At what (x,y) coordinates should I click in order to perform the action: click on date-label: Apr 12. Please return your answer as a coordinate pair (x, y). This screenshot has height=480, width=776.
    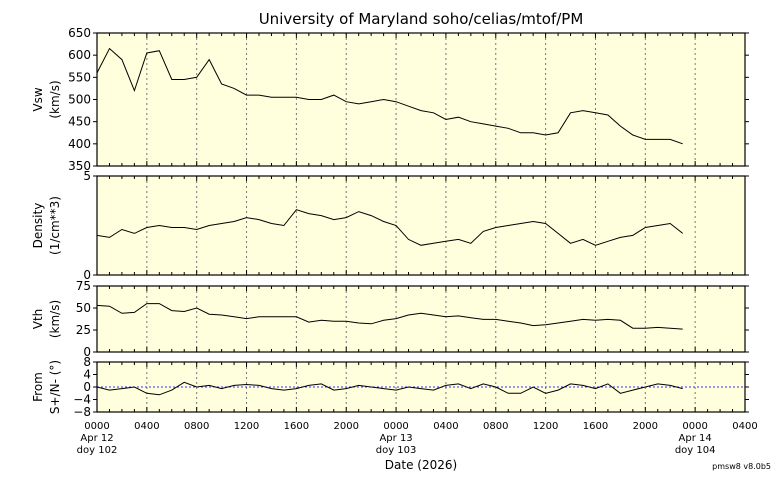
    Looking at the image, I should click on (96, 438).